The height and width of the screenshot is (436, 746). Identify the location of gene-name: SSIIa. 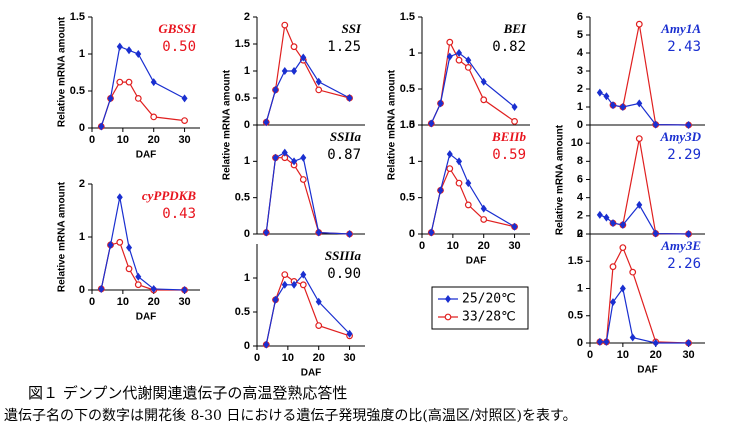
(346, 136).